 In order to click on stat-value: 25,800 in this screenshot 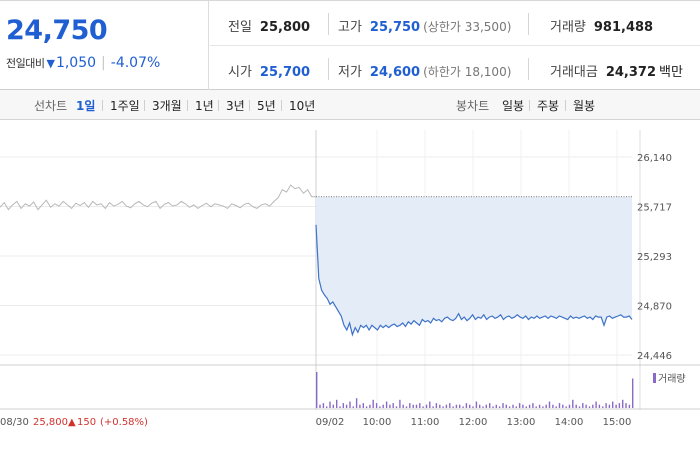, I will do `click(285, 27)`.